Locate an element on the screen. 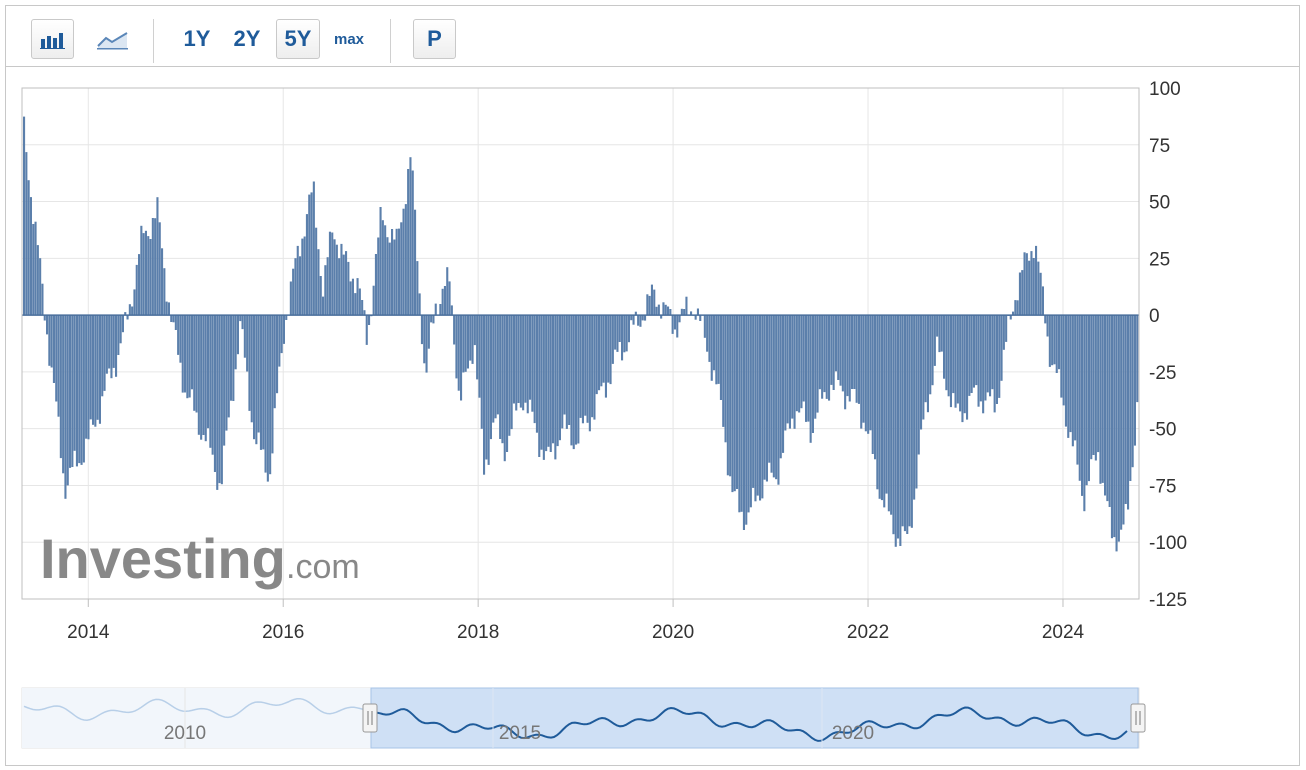  y-tick-label: 100 is located at coordinates (1165, 89).